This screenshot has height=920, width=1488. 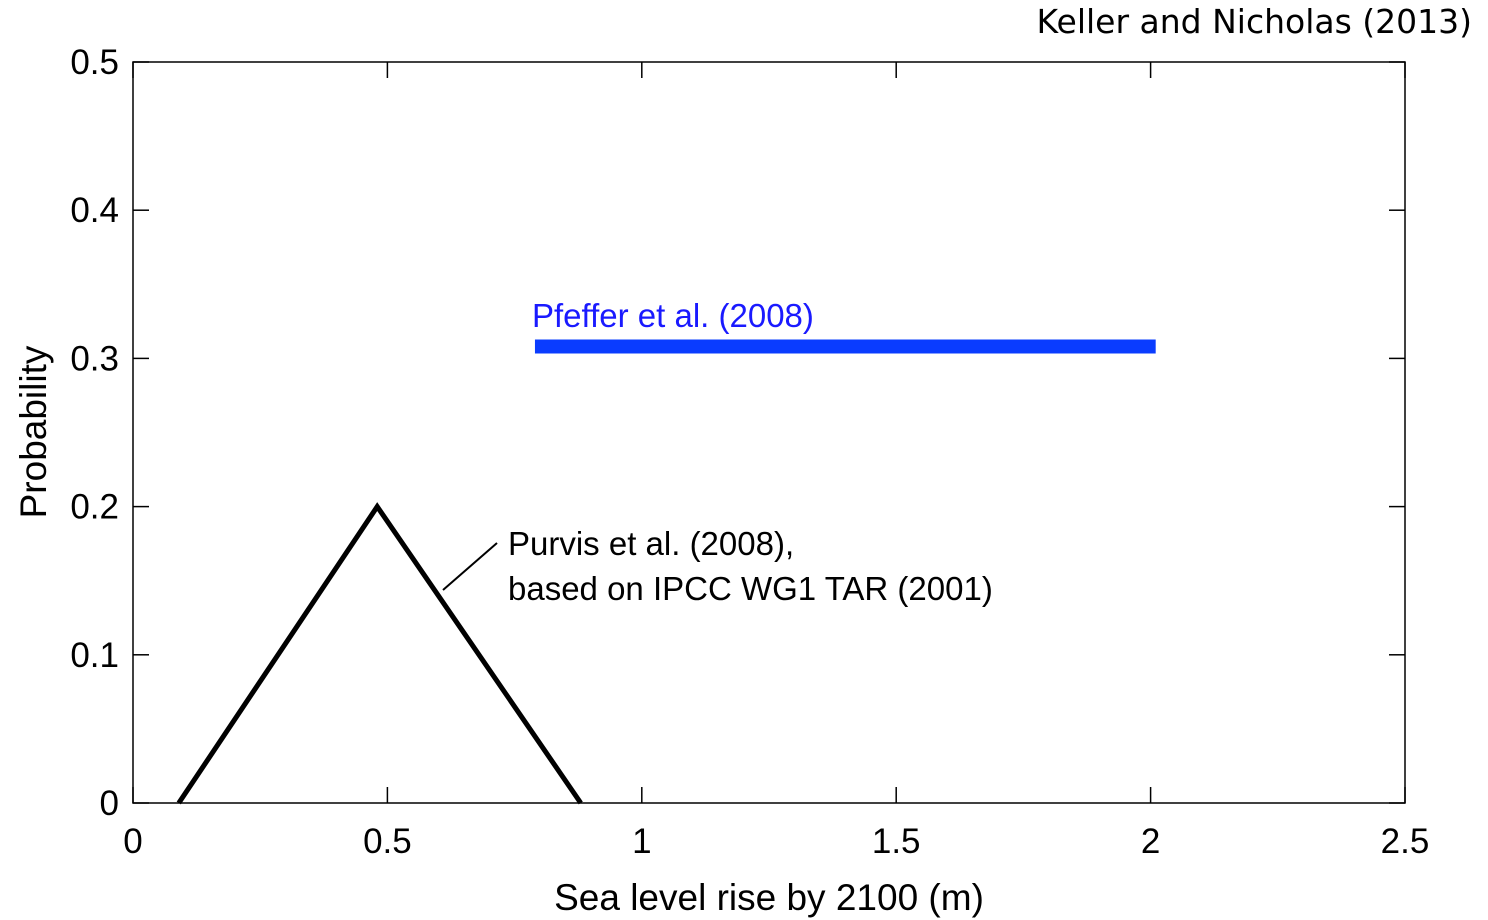 I want to click on y-tick-label-1: 0.1, so click(x=94, y=655).